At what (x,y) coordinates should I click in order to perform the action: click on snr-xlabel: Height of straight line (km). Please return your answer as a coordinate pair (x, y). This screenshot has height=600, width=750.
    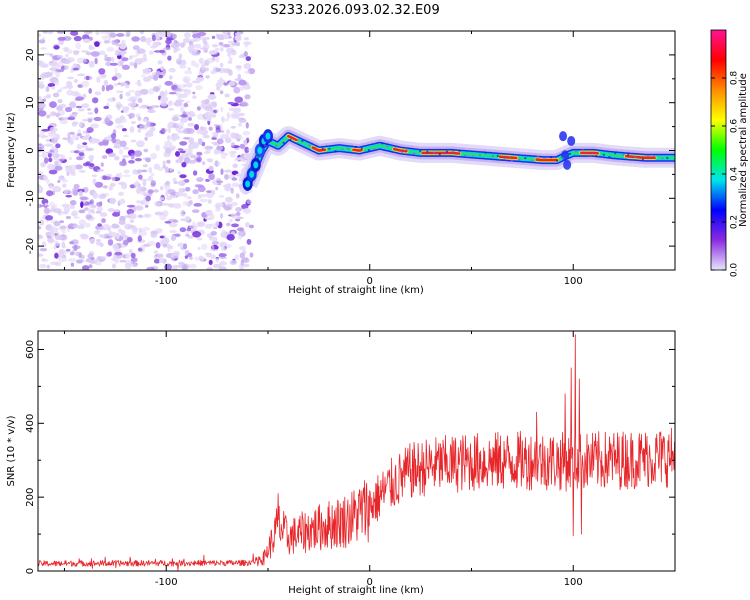
    Looking at the image, I should click on (356, 590).